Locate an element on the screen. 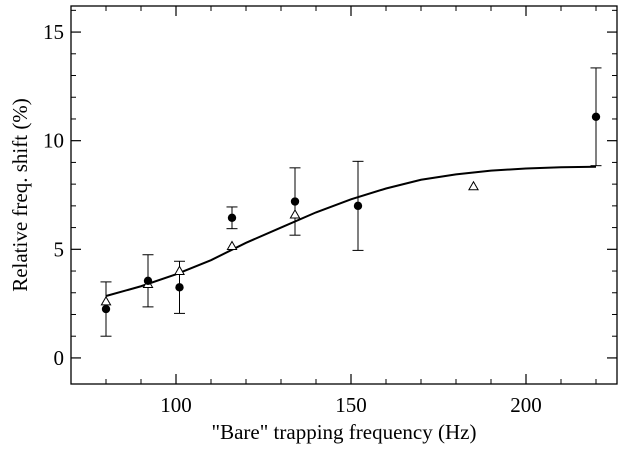 This screenshot has height=452, width=639. y-tick-label: 0 is located at coordinates (59, 358).